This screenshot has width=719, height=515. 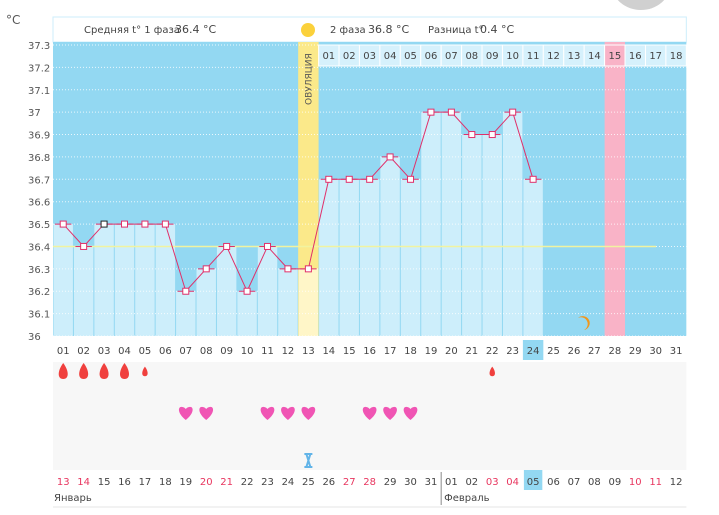 What do you see at coordinates (492, 351) in the screenshot?
I see `cycle-day-label: 22` at bounding box center [492, 351].